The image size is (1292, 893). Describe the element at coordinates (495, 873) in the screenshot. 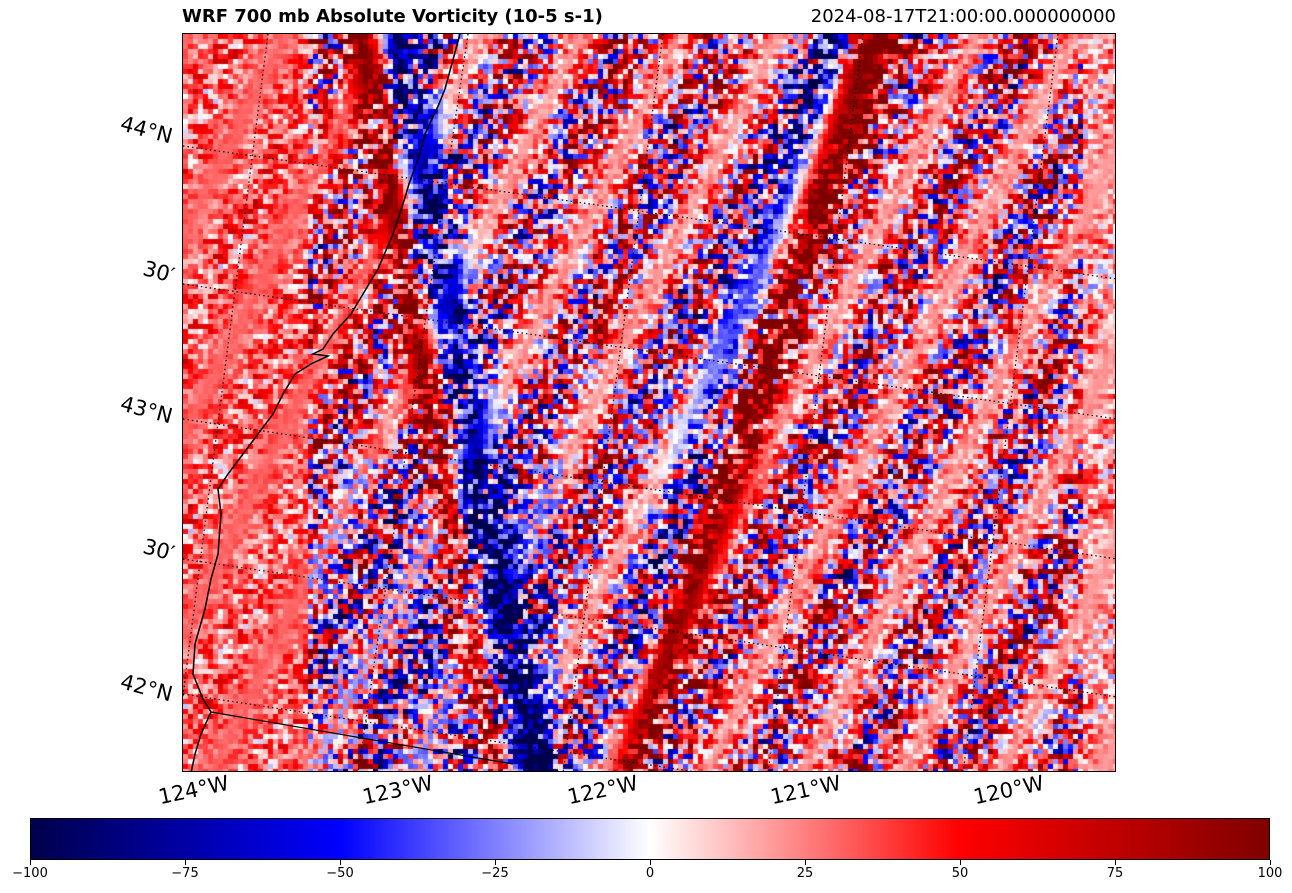

I see `colorbar-tick-label: −25` at that location.